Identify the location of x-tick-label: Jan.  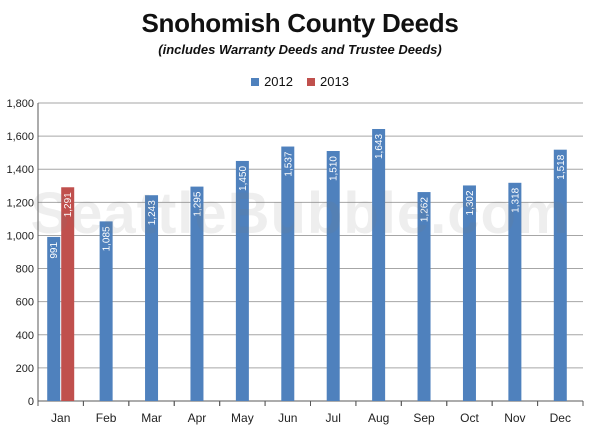
(60, 418).